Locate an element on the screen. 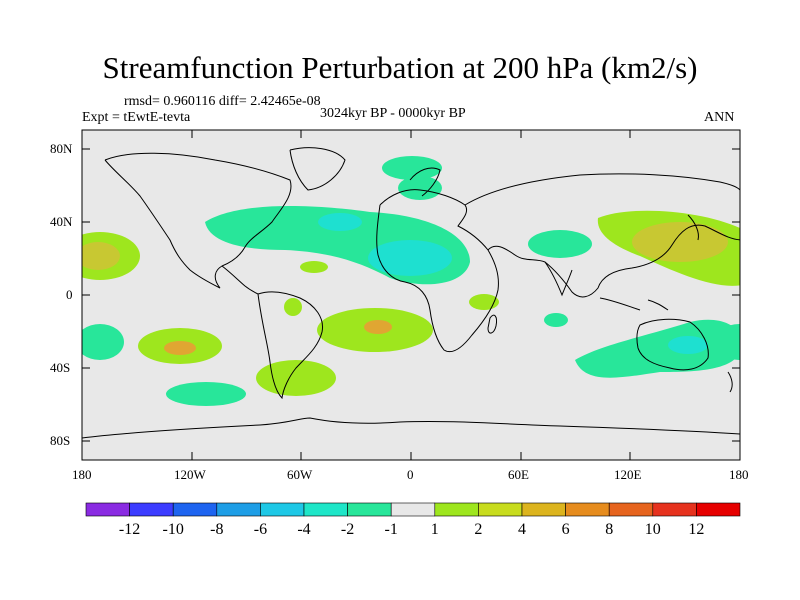  contour-neg-west-pacific-left is located at coordinates (103, 342).